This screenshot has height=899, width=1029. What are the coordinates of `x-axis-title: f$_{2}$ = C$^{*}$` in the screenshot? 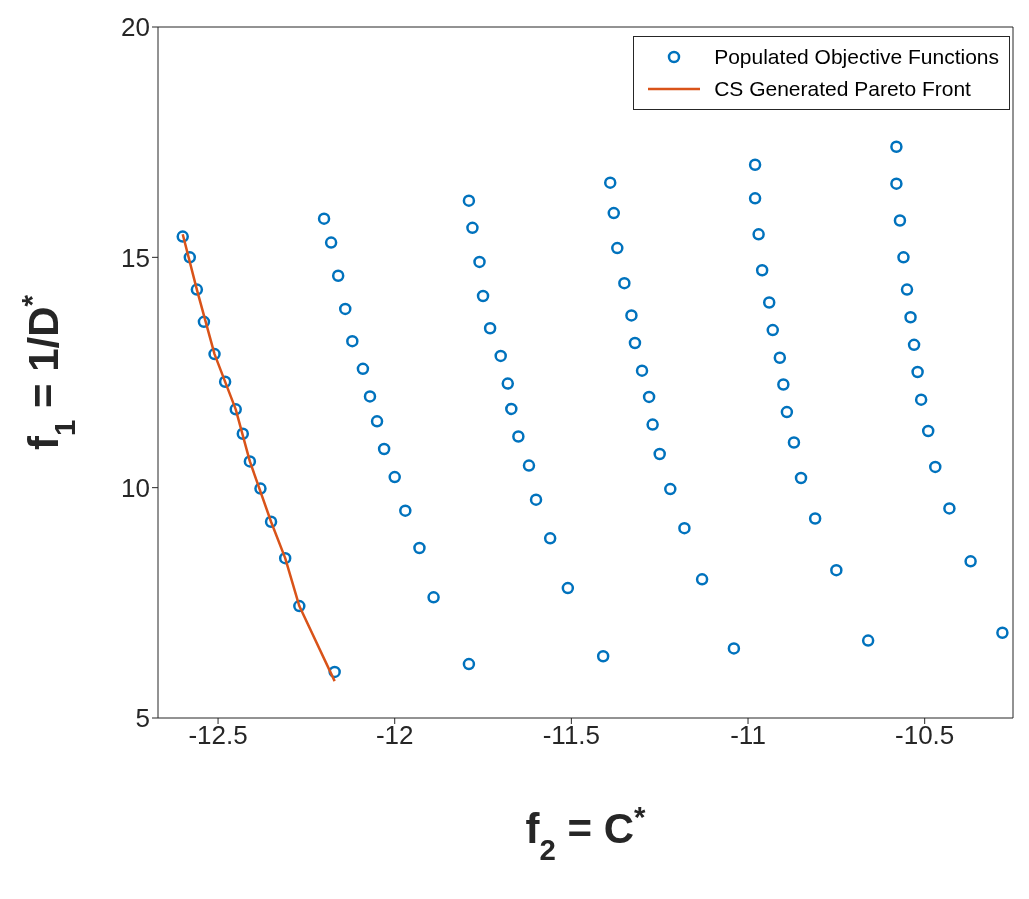 It's located at (586, 832).